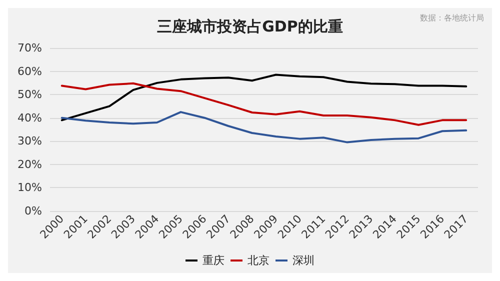 Image resolution: width=500 pixels, height=281 pixels. I want to click on y-tick-label: 0%, so click(33, 211).